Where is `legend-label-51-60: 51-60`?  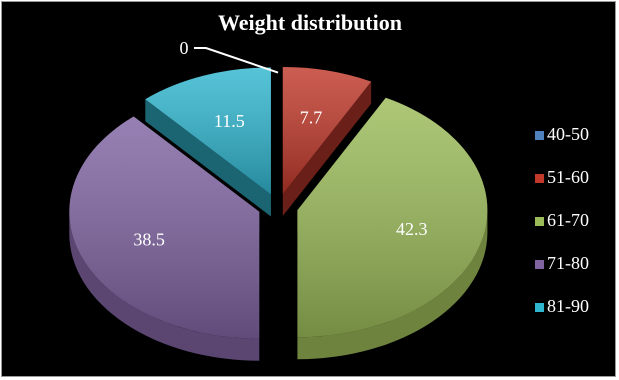
legend-label-51-60: 51-60 is located at coordinates (568, 177).